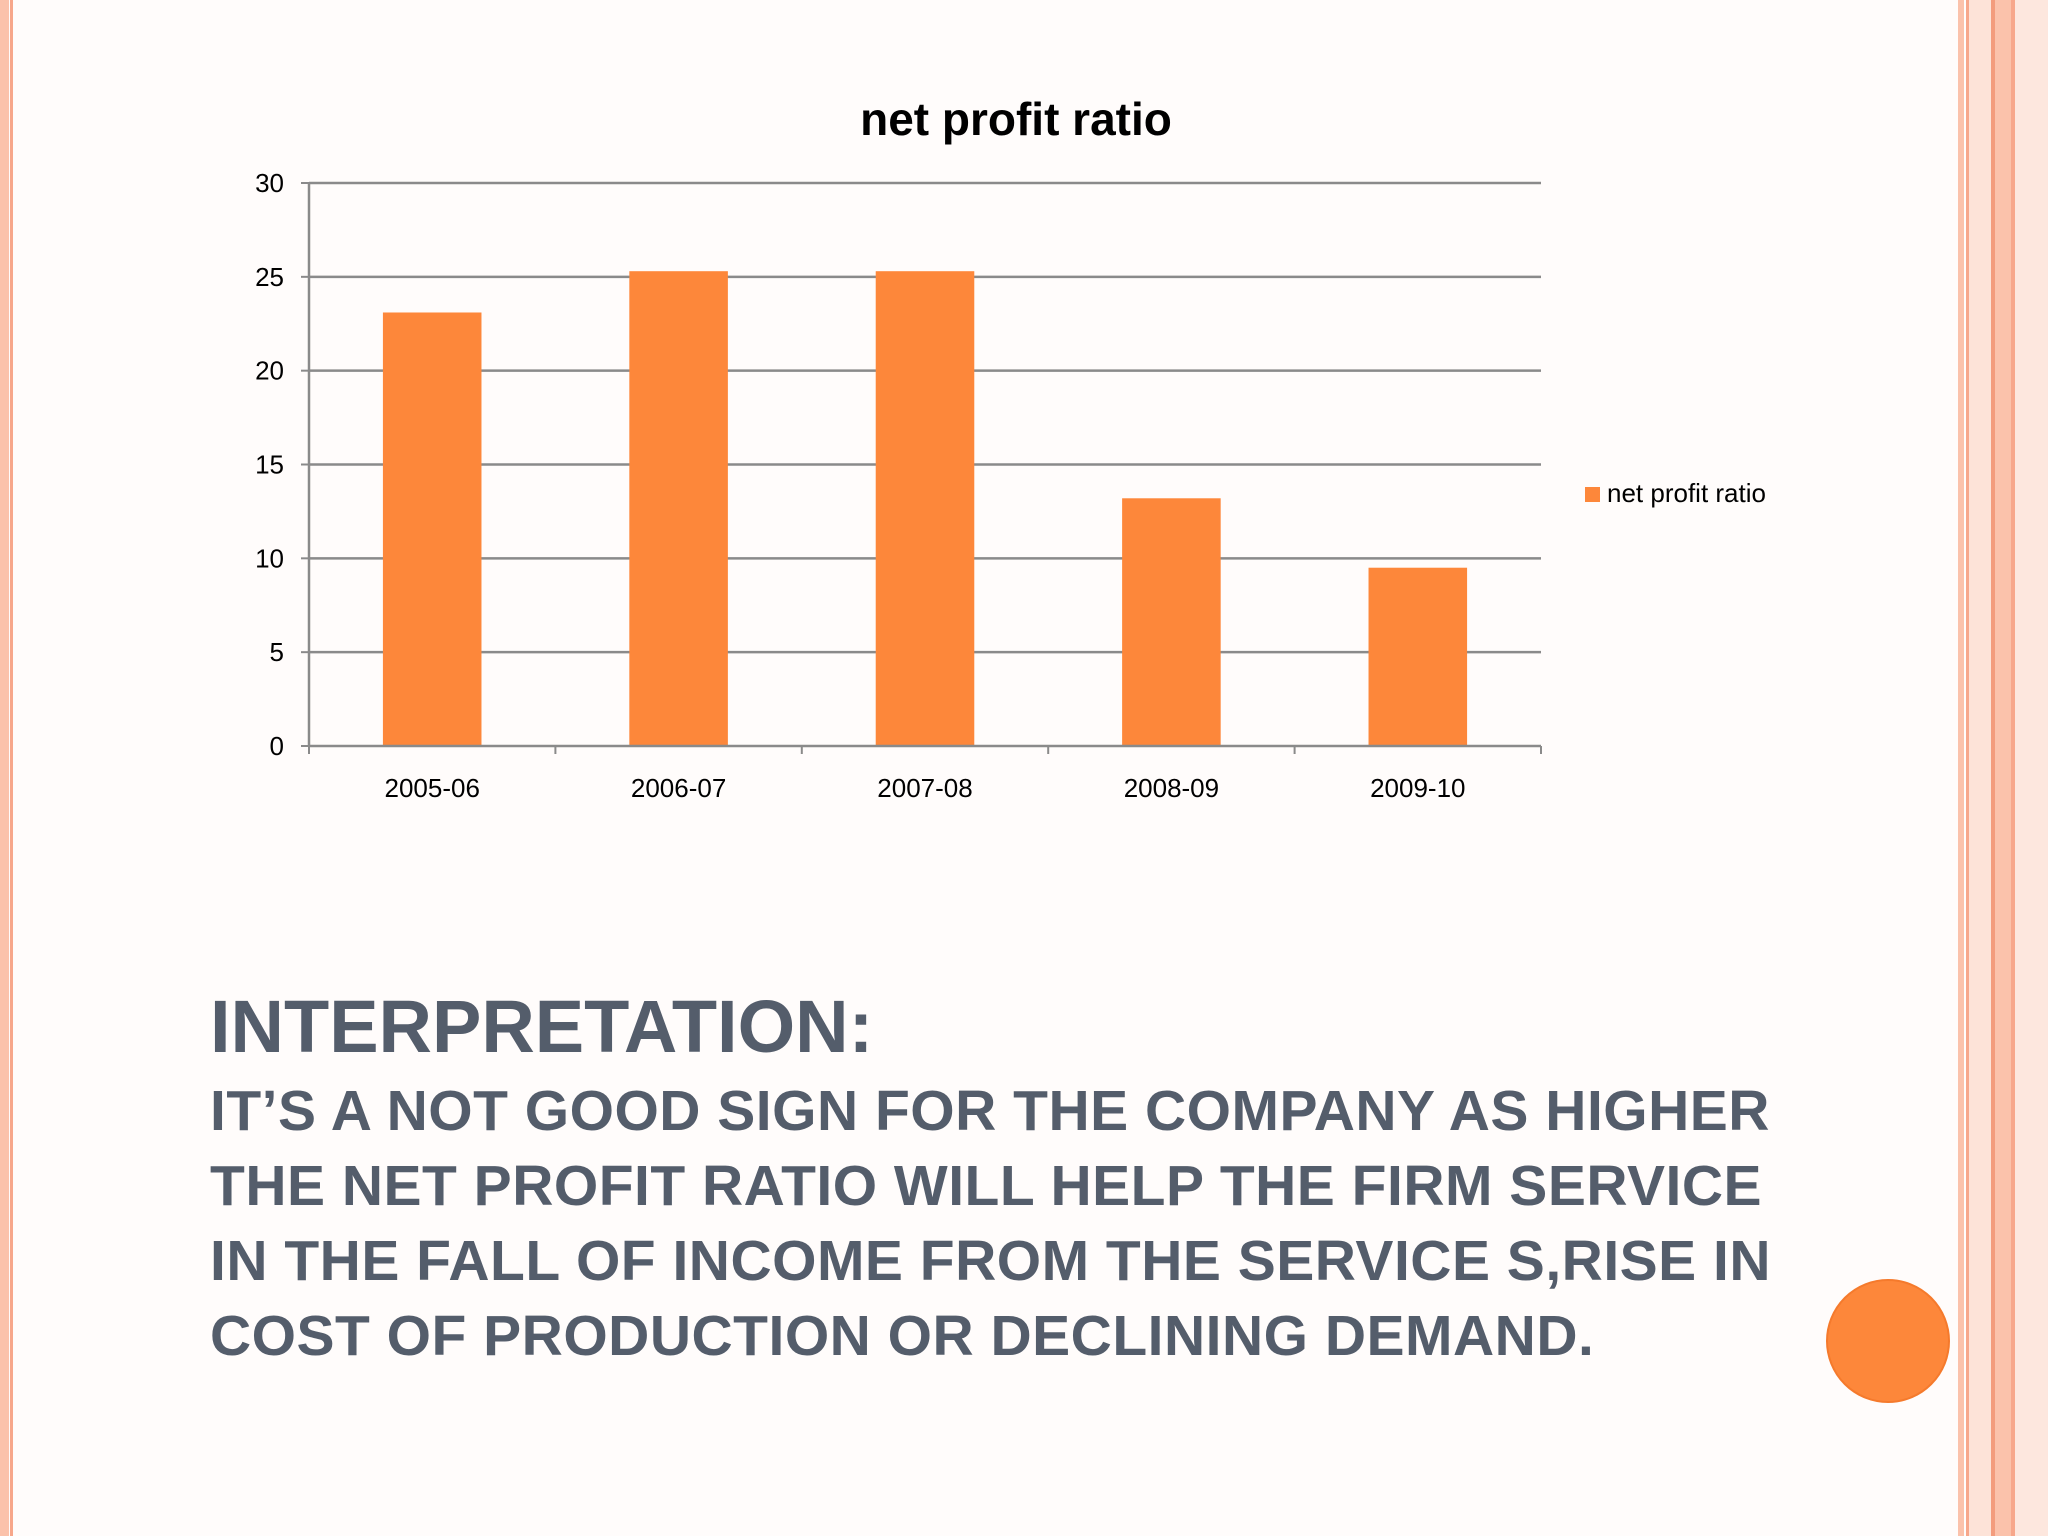  Describe the element at coordinates (11, 768) in the screenshot. I see `left-border-line` at that location.